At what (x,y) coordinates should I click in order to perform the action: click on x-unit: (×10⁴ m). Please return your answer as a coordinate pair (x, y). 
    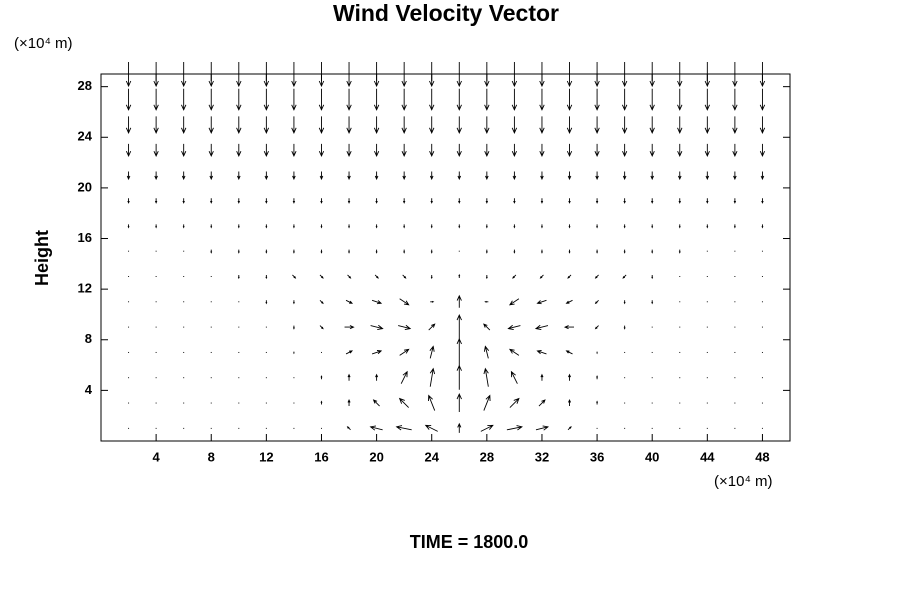
    Looking at the image, I should click on (743, 481).